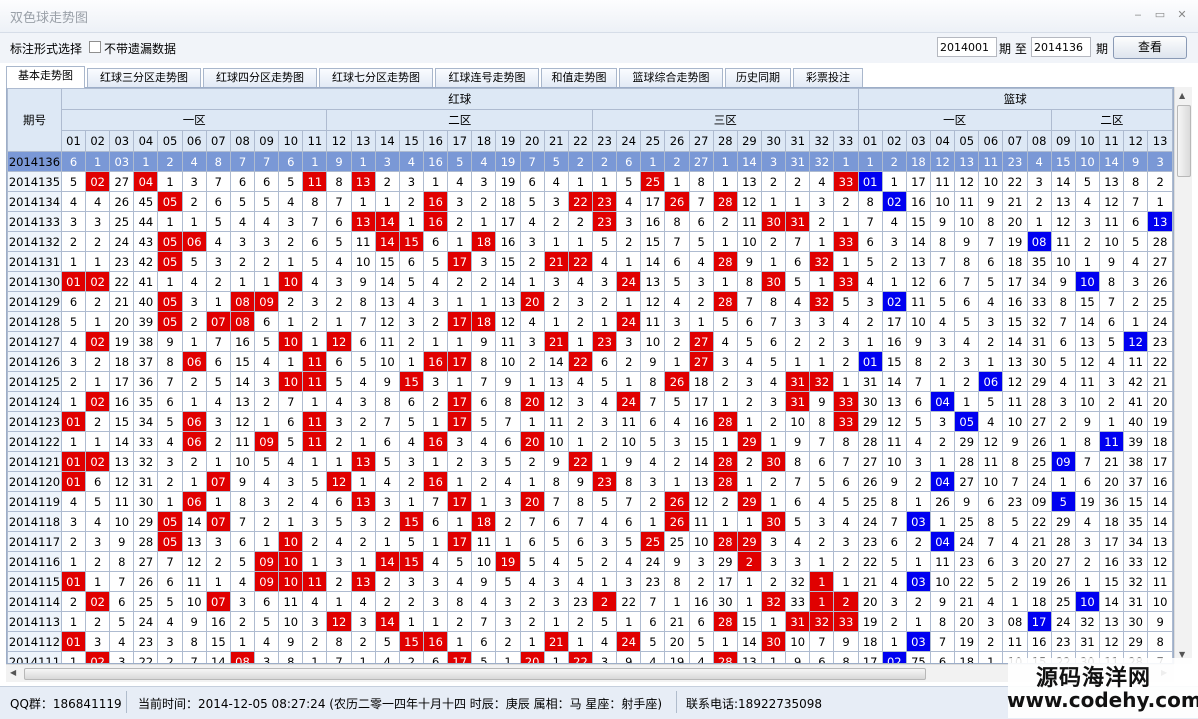 Image resolution: width=1198 pixels, height=719 pixels. I want to click on red-hit-cell: 28, so click(725, 421).